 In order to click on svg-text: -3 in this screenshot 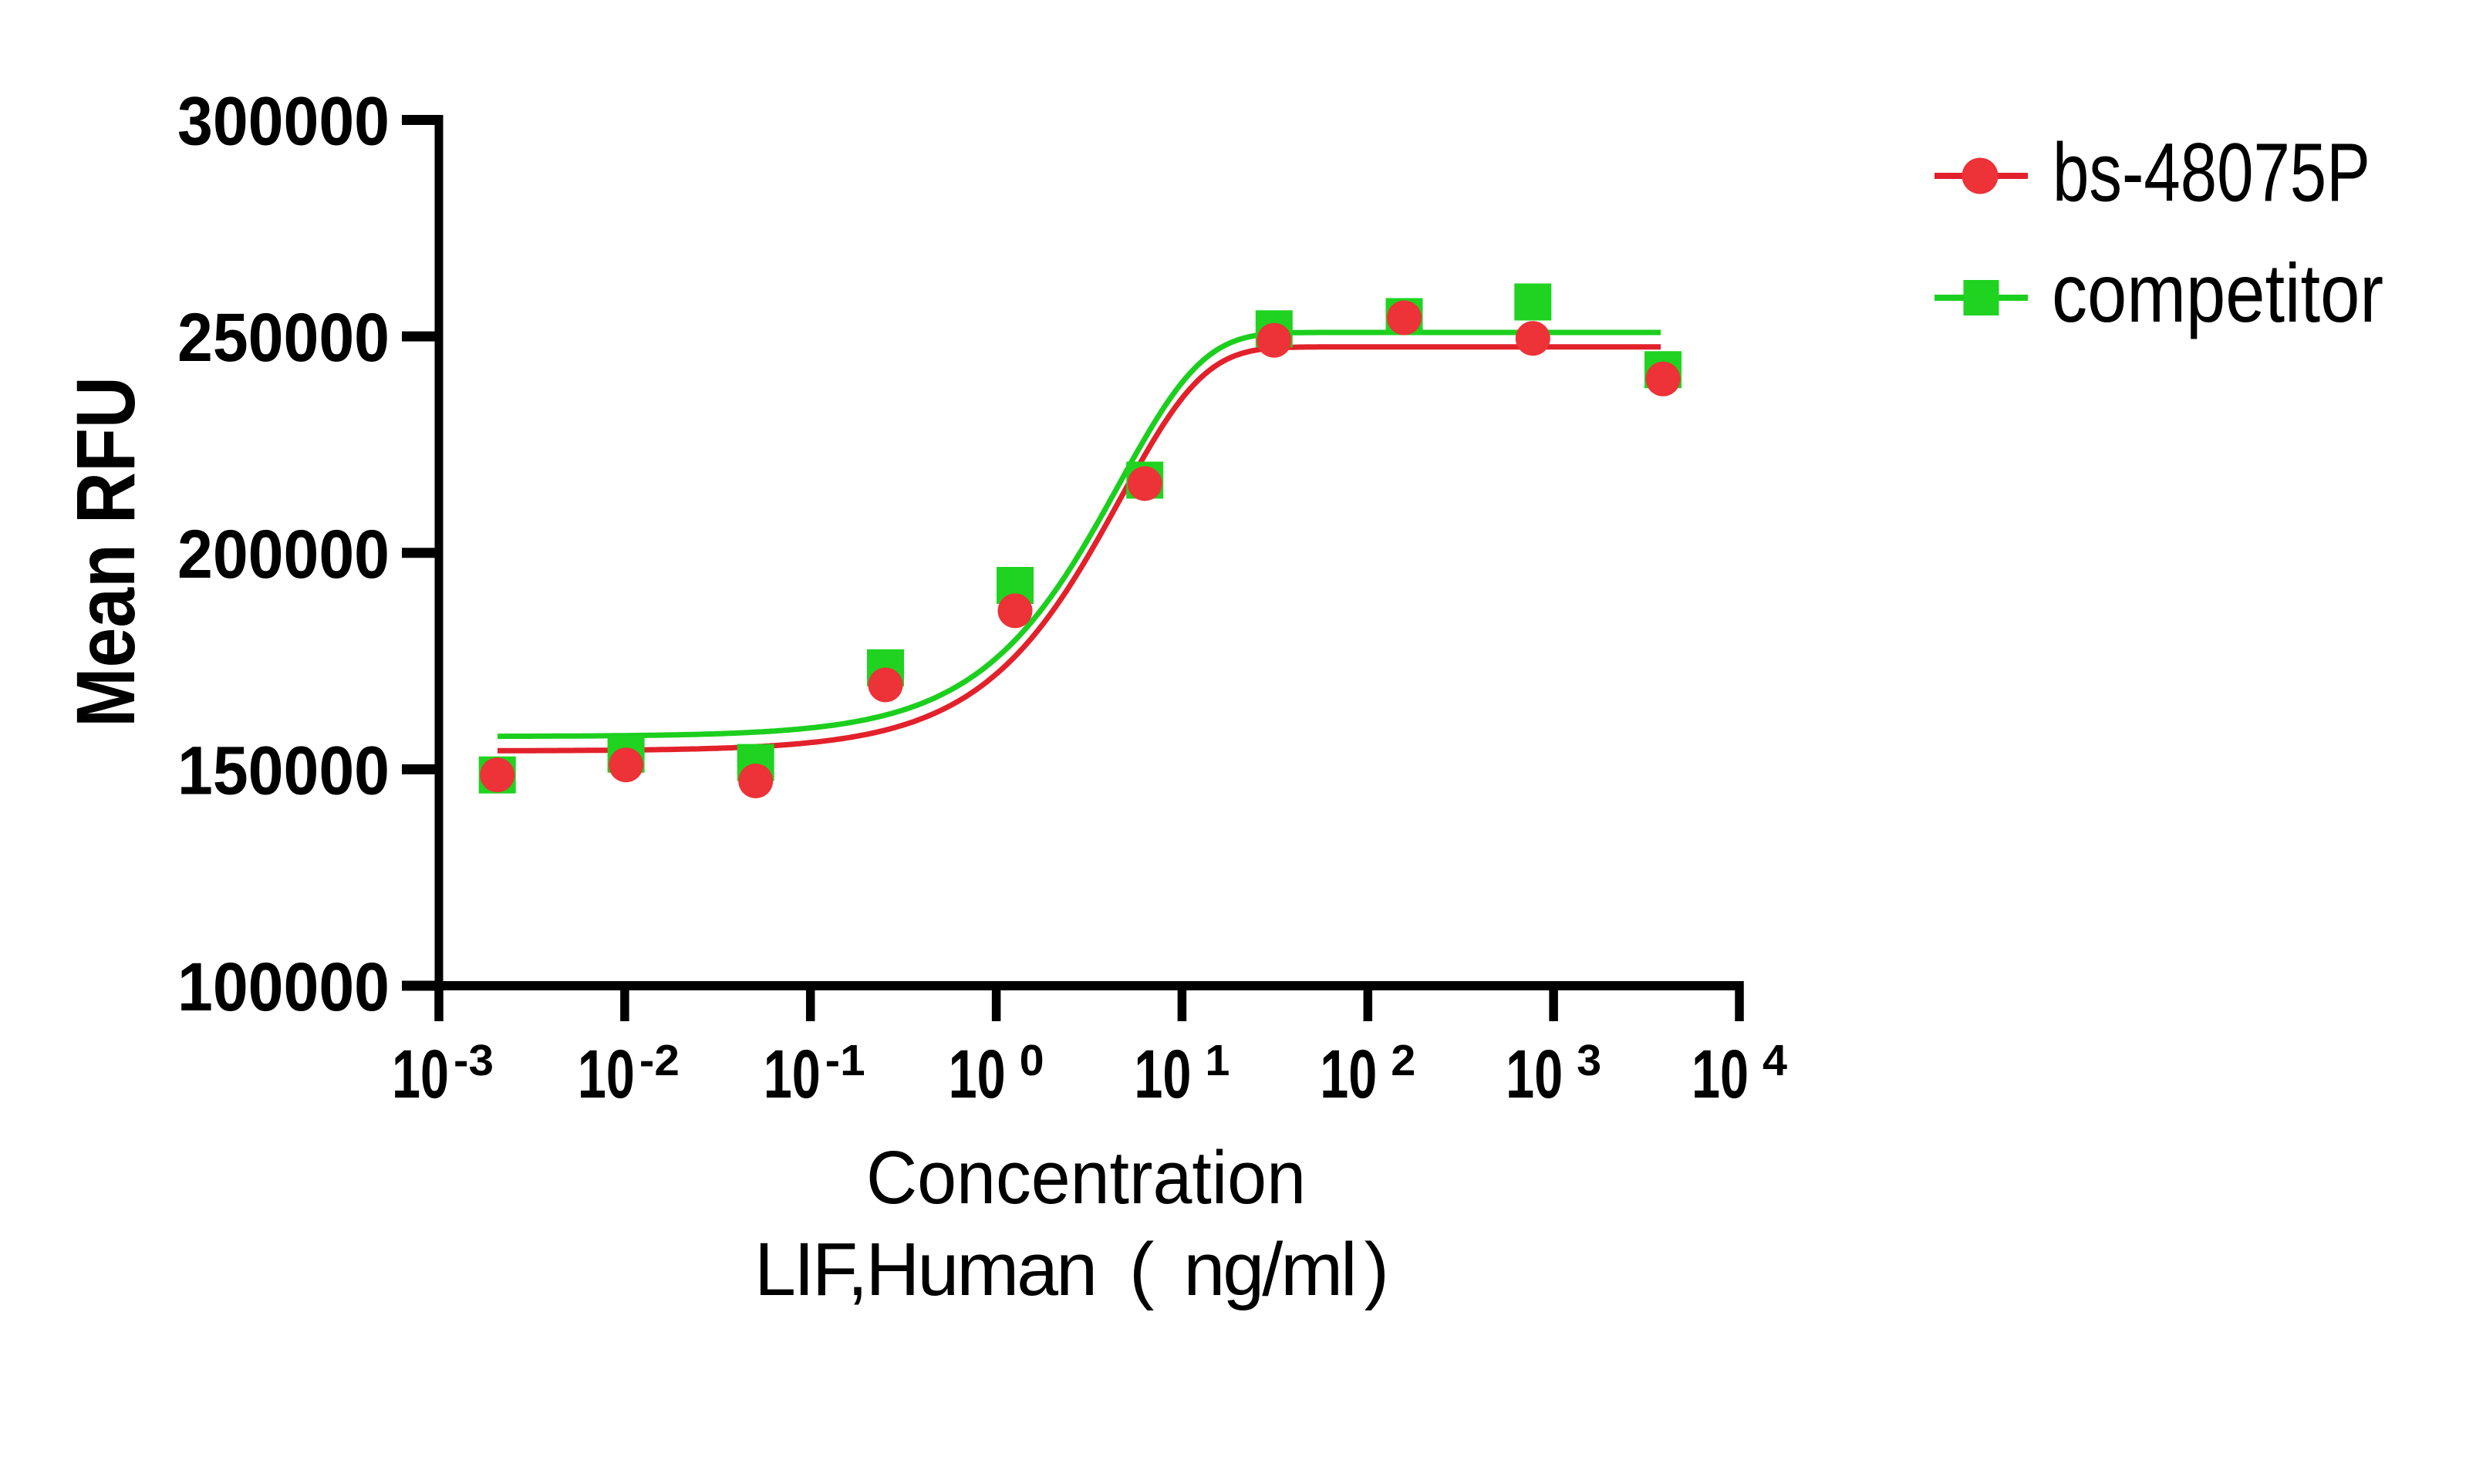, I will do `click(474, 1060)`.